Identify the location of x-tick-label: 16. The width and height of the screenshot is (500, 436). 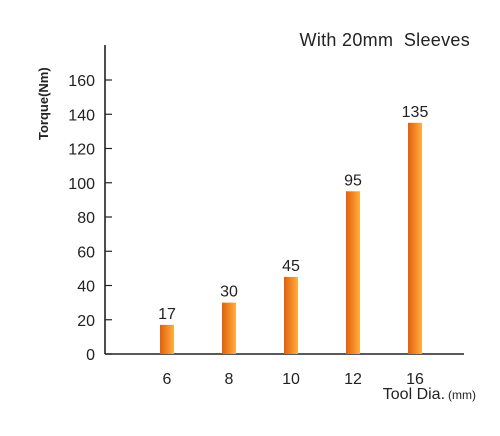
(415, 379).